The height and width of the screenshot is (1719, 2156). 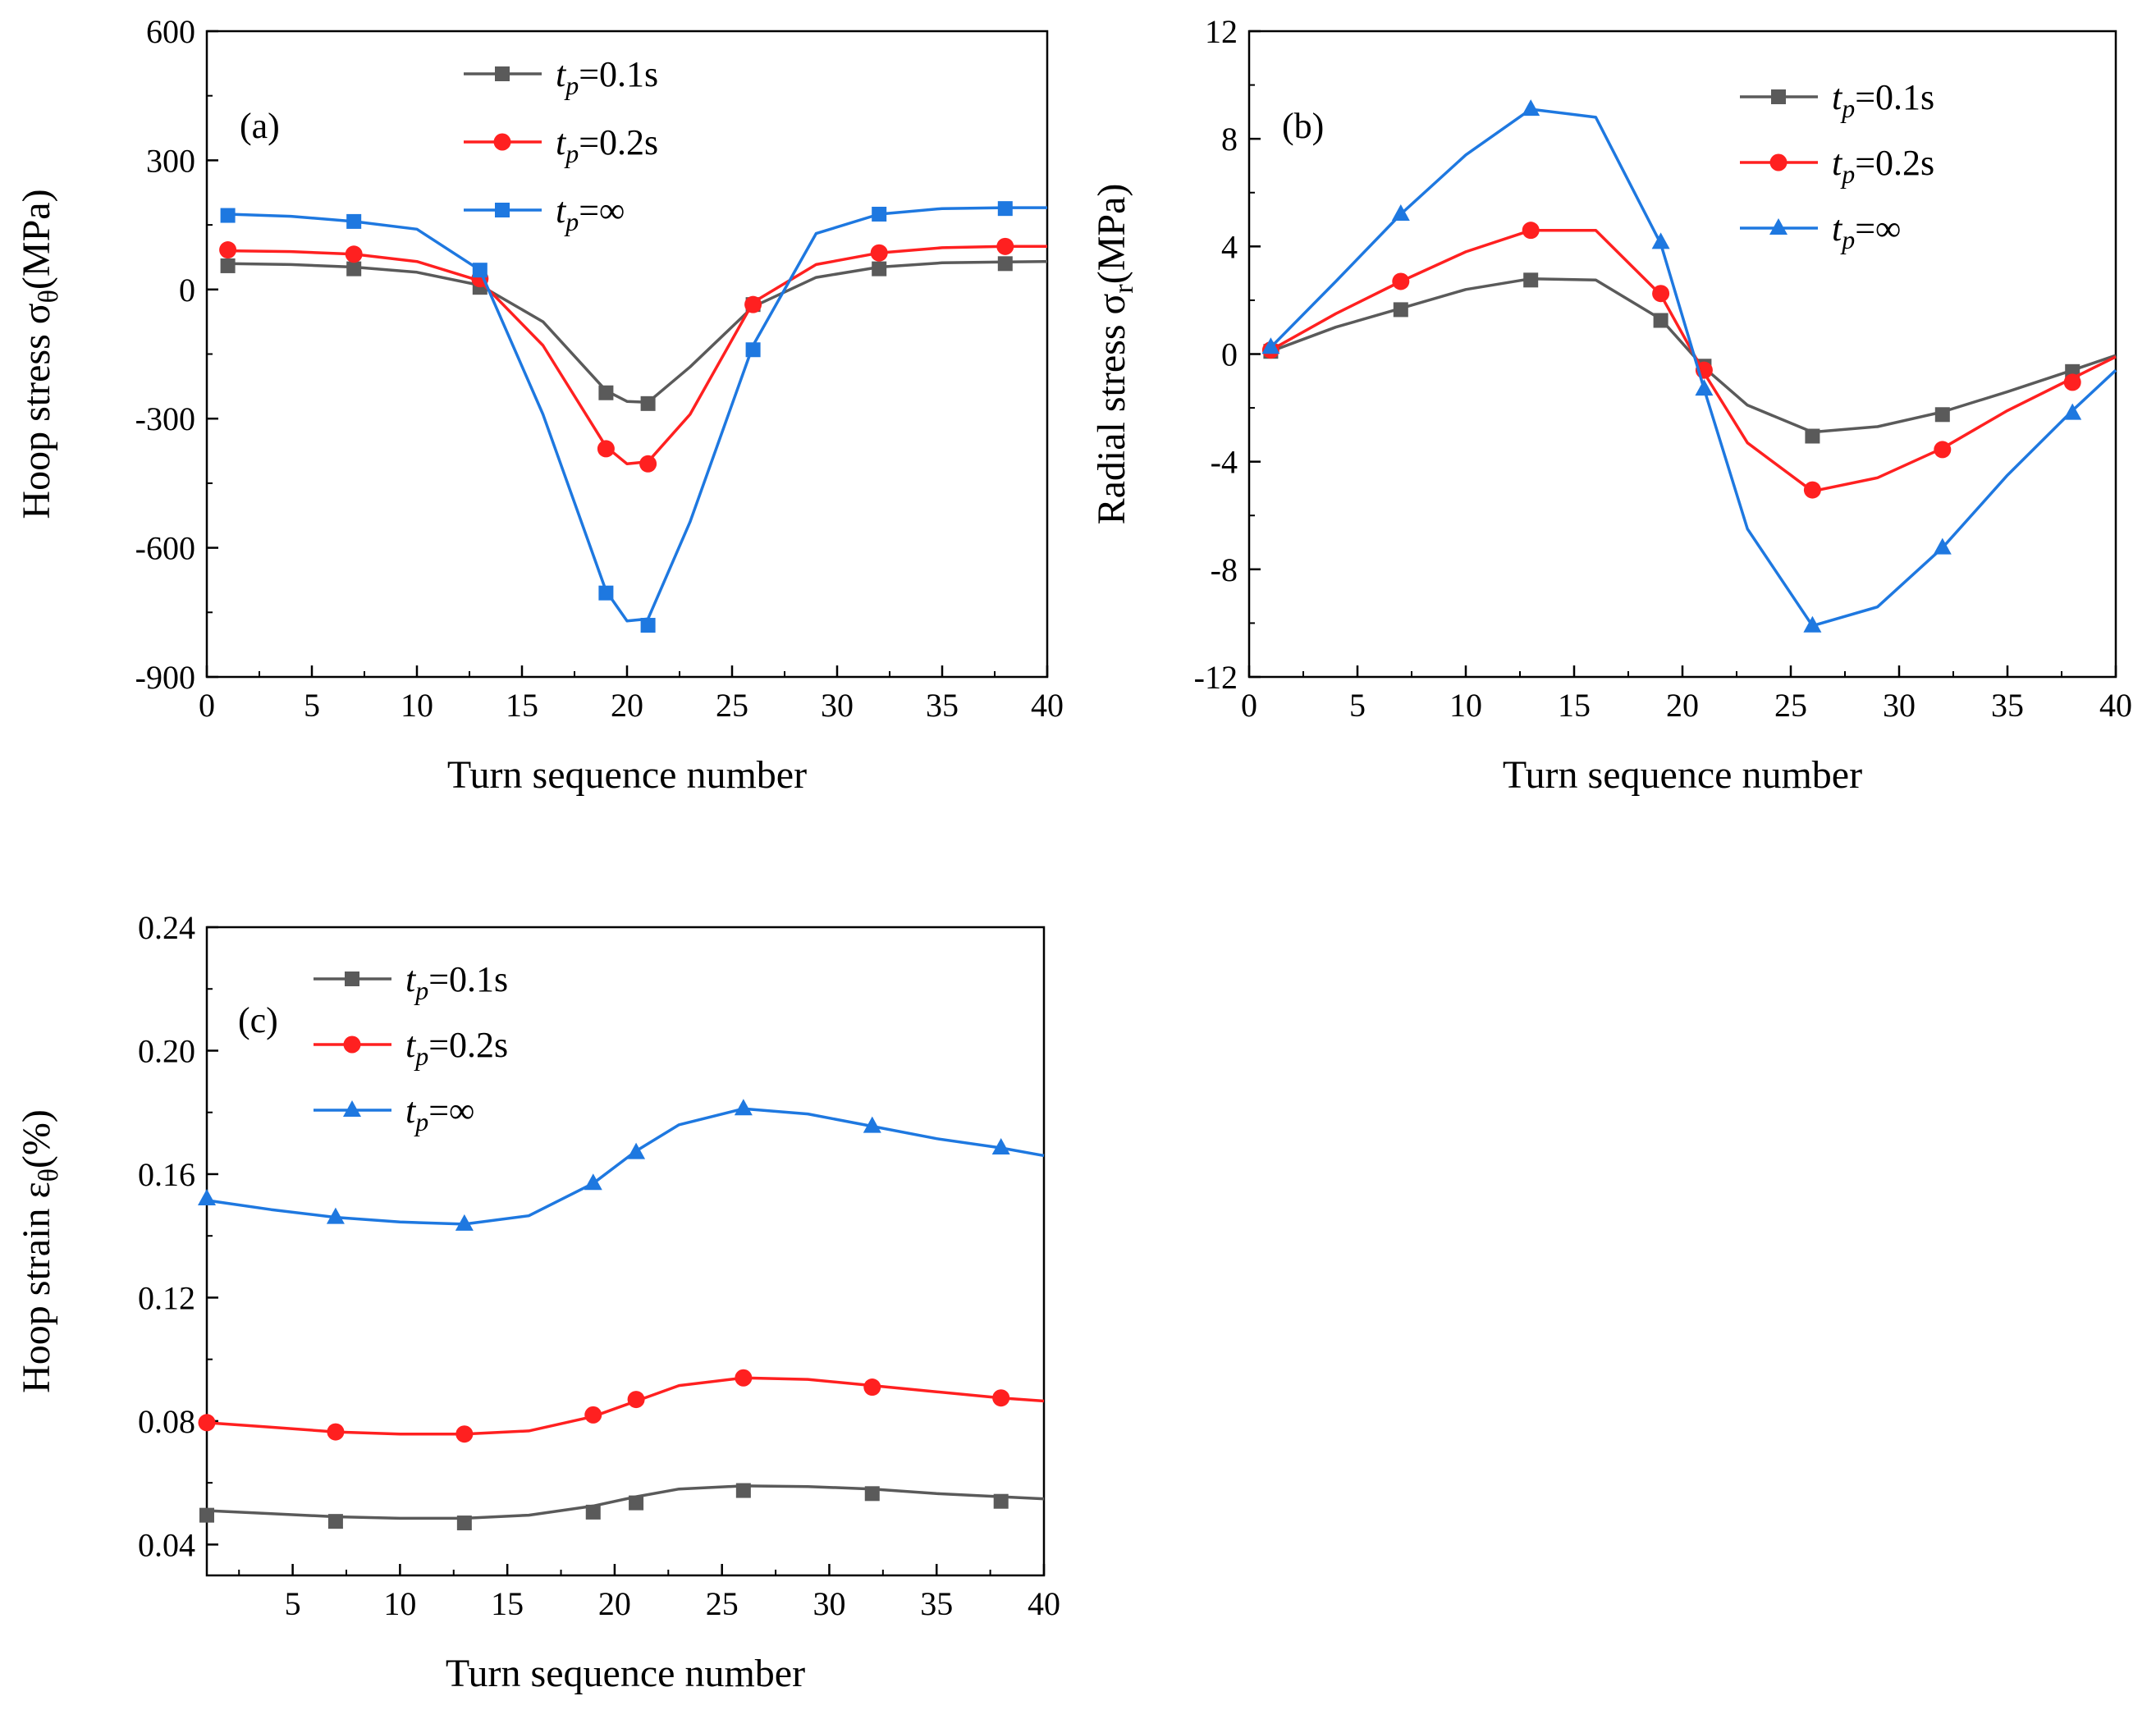 I want to click on y-axis-title-text: Hoop strain, so click(x=36, y=1296).